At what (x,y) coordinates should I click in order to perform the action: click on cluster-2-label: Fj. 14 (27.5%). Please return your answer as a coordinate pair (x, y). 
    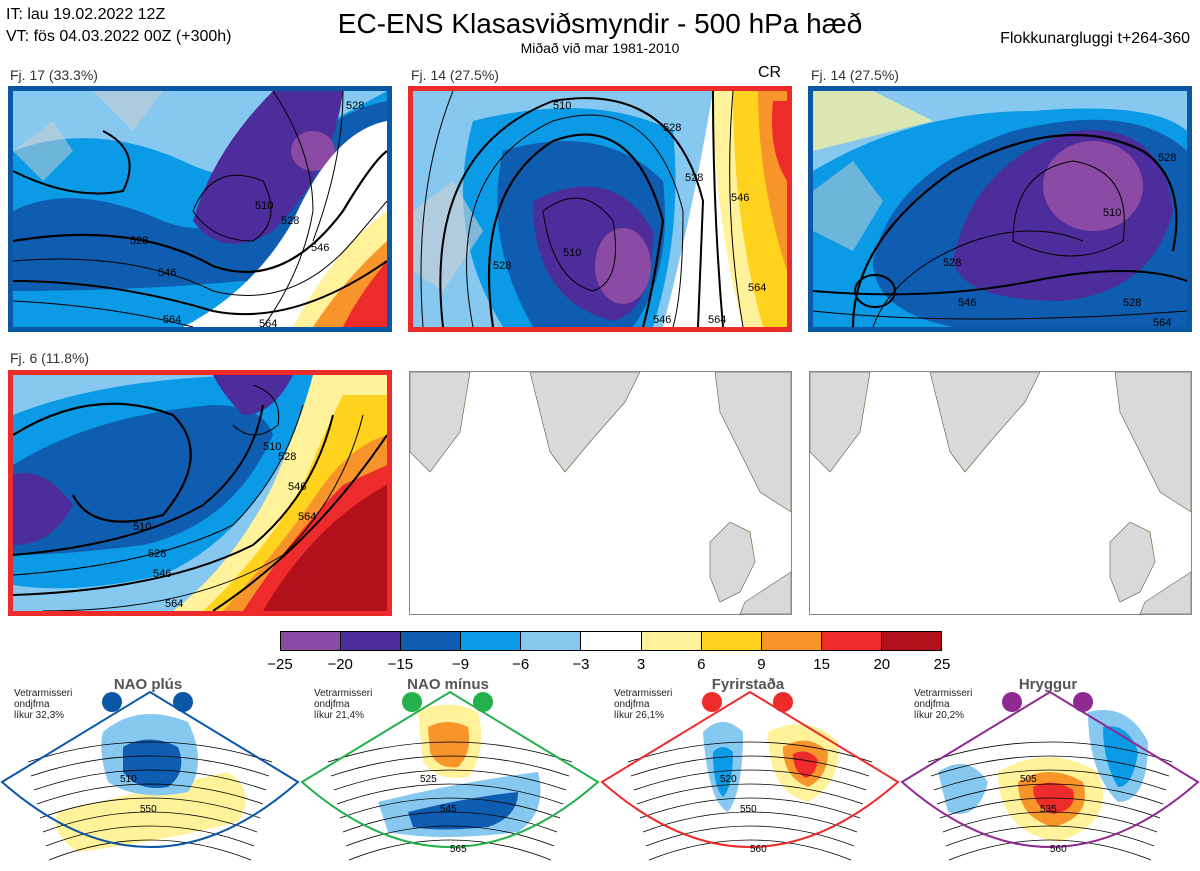
    Looking at the image, I should click on (455, 75).